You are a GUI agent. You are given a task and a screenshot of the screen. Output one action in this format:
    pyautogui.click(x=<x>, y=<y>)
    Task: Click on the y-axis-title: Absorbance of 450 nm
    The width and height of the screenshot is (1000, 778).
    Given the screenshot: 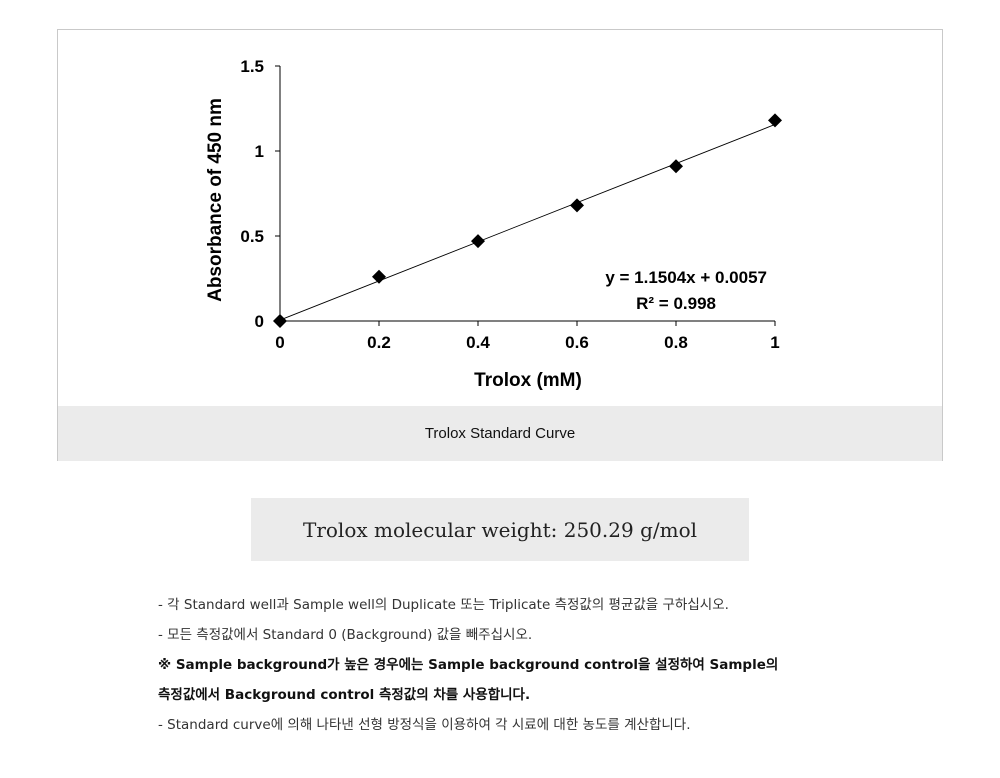 What is the action you would take?
    pyautogui.click(x=215, y=200)
    